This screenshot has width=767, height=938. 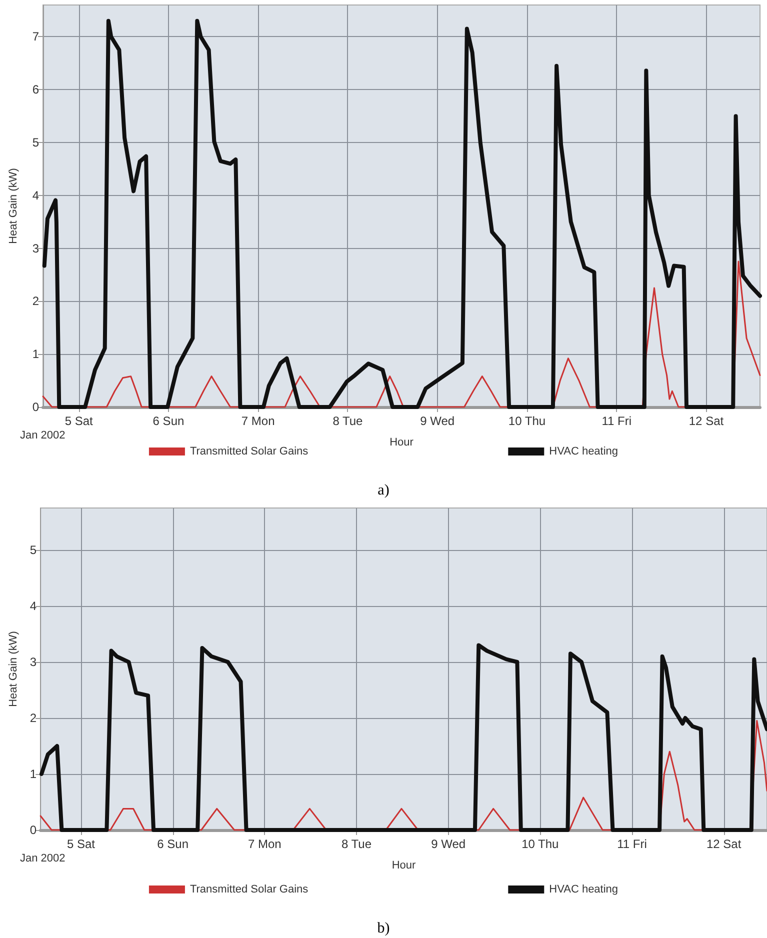 I want to click on text: b), so click(x=383, y=928).